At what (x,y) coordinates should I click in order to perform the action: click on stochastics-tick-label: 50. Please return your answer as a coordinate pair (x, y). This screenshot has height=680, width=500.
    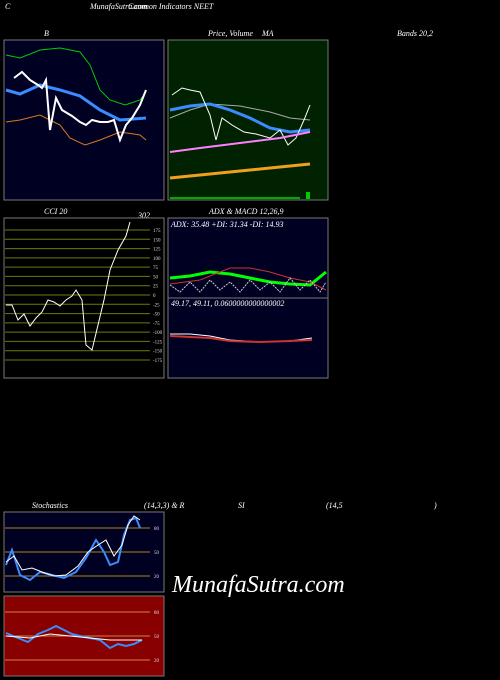
    Looking at the image, I should click on (157, 553).